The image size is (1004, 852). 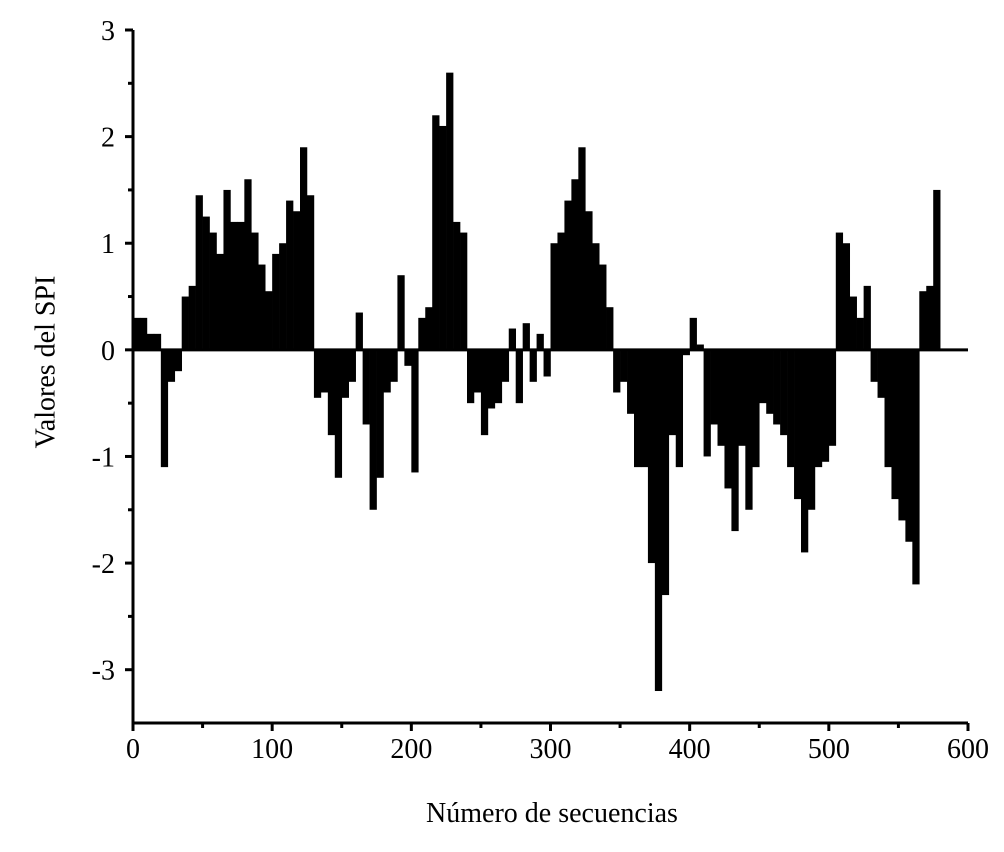 What do you see at coordinates (108, 138) in the screenshot?
I see `y-tick-label: 2` at bounding box center [108, 138].